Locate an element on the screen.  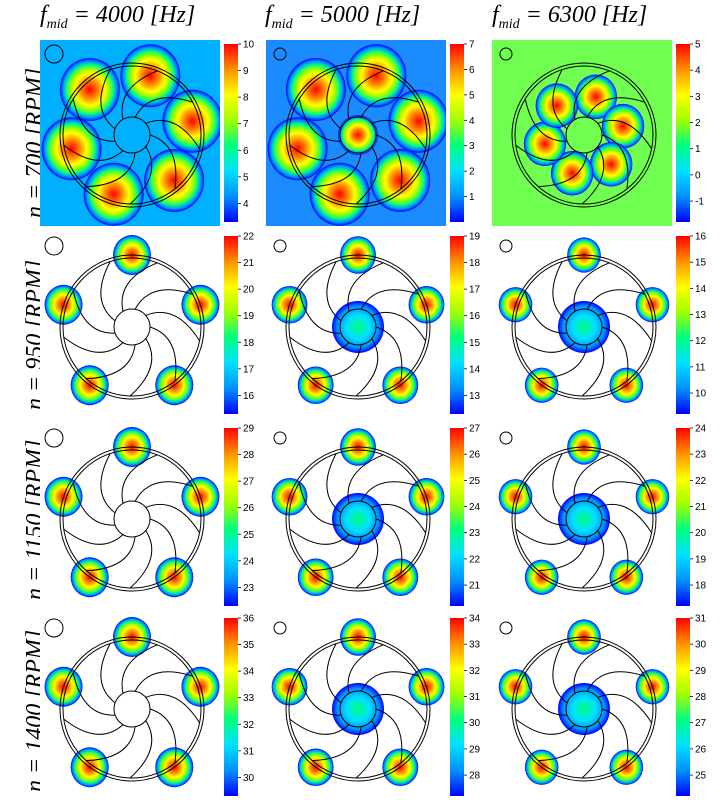
source-map-svg: 18 19 20 21 22 23 24 is located at coordinates (599, 517).